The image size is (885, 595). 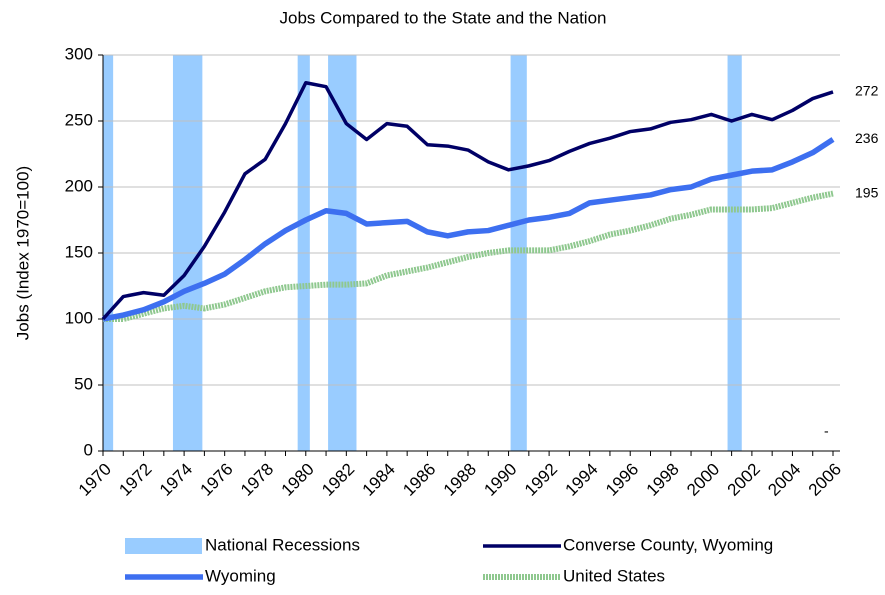 I want to click on legend-label: National Recessions, so click(x=282, y=544).